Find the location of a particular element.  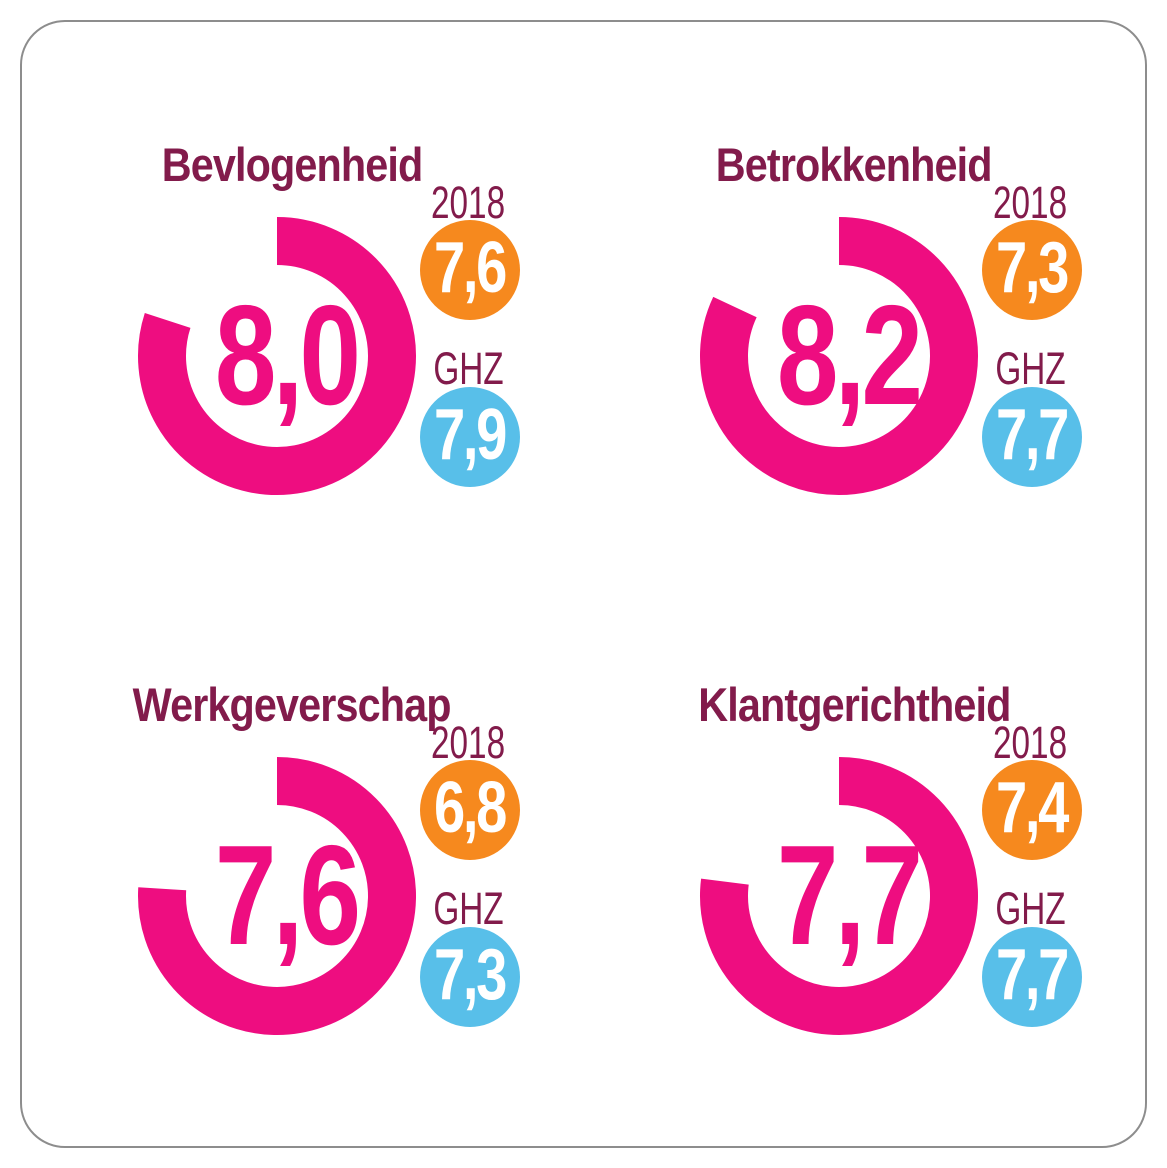

score-value: 8,2 is located at coordinates (849, 355).